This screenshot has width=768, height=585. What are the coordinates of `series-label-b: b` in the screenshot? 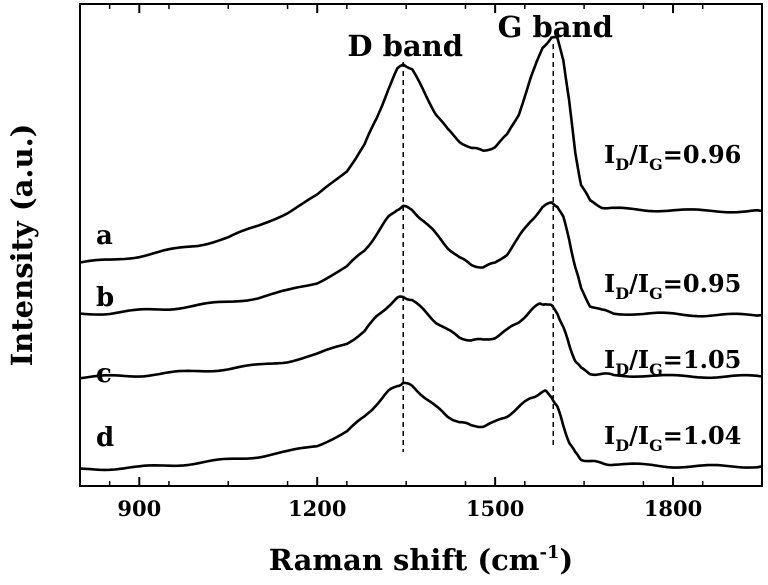 It's located at (105, 298).